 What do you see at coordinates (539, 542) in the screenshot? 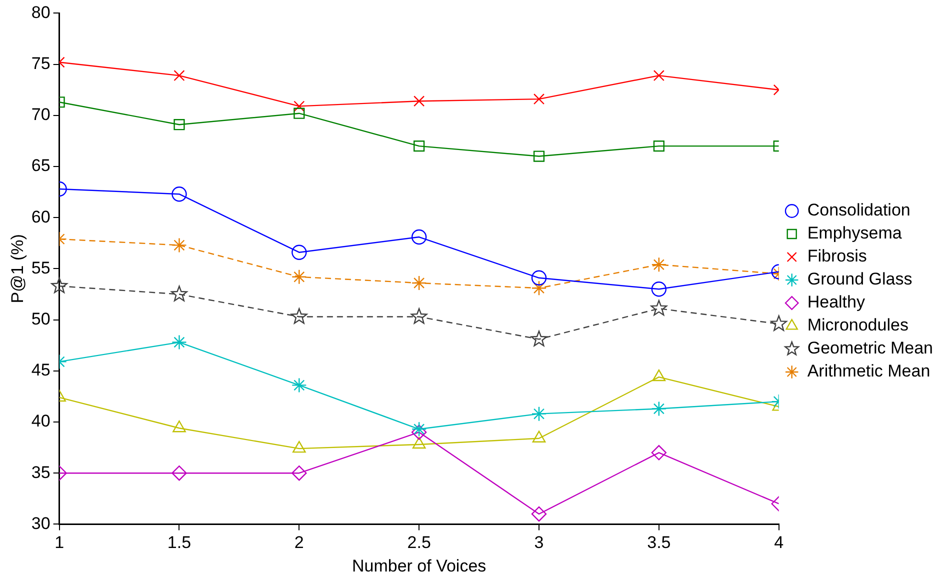
I see `x-tick-label: 3` at bounding box center [539, 542].